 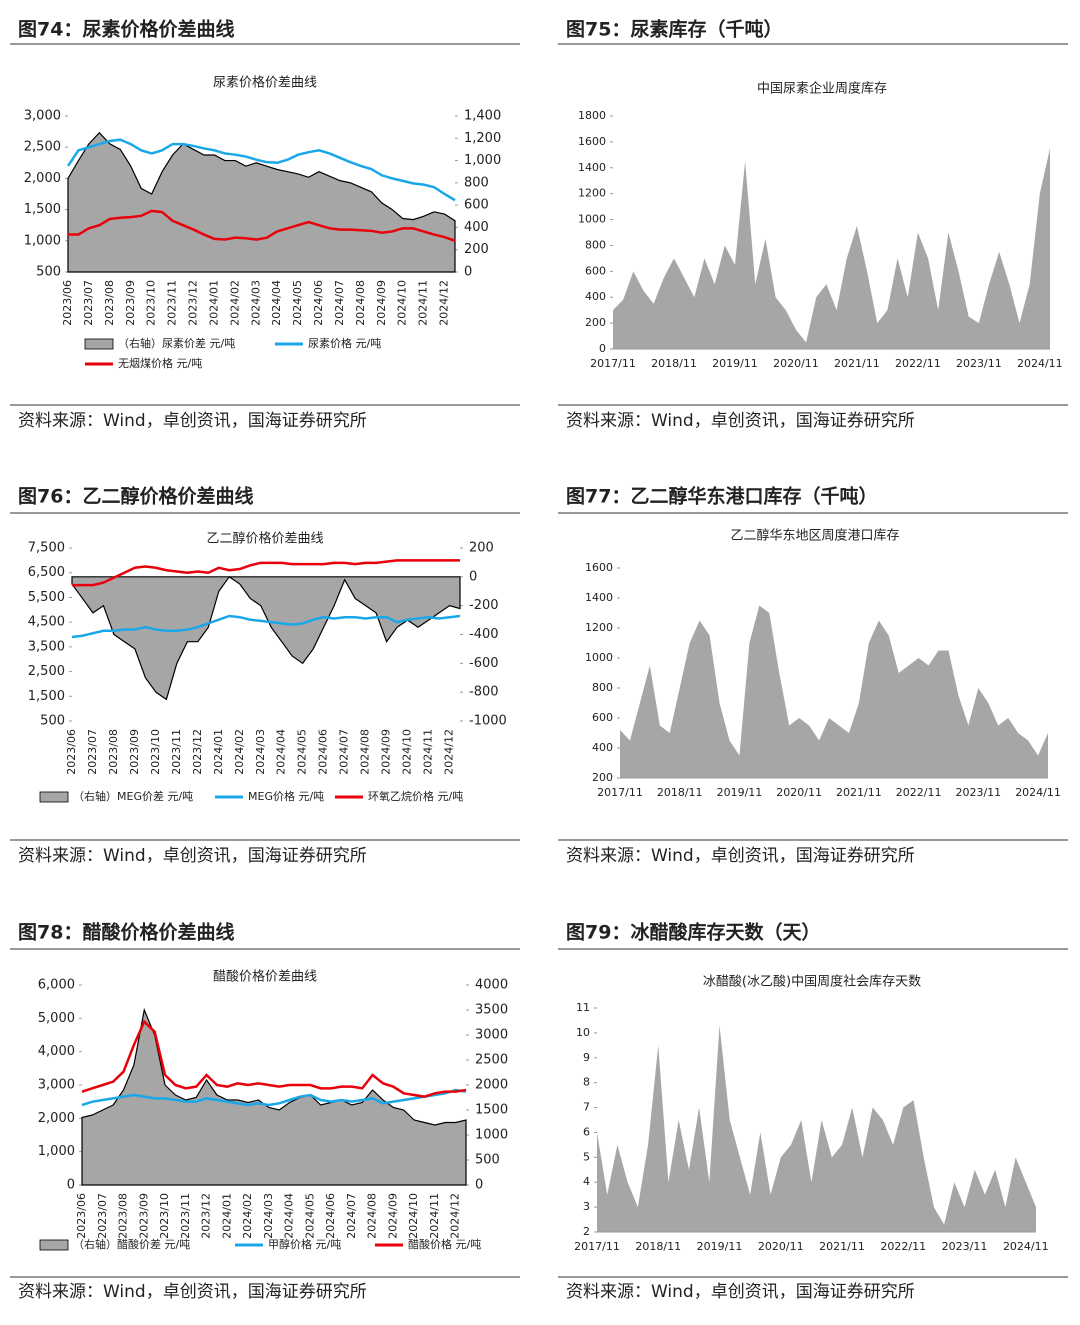 I want to click on x-tick-label: 2024/05, so click(x=297, y=303).